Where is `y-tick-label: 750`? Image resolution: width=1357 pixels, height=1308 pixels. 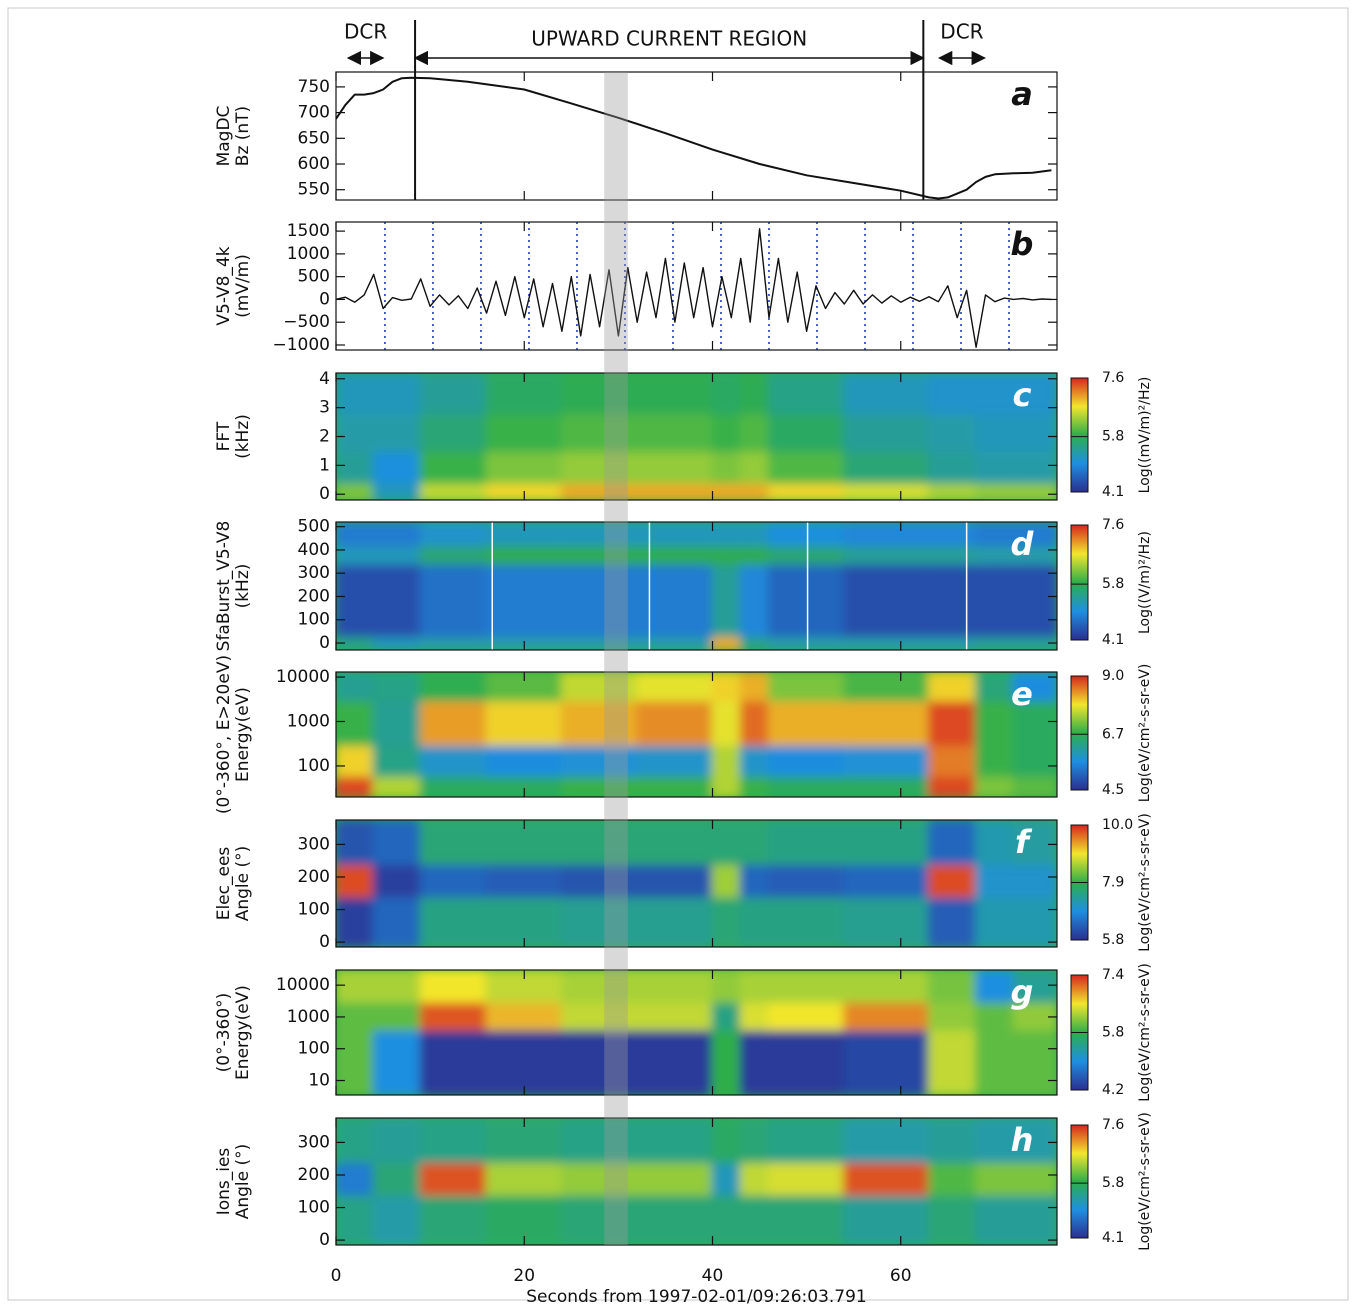
y-tick-label: 750 is located at coordinates (314, 87).